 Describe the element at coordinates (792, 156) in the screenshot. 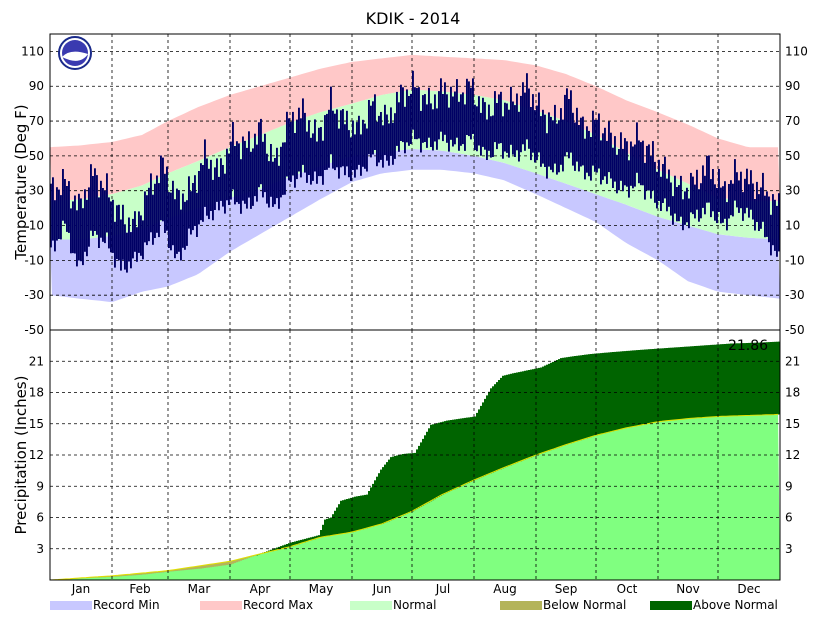

I see `temp-ytick-right: 50` at that location.